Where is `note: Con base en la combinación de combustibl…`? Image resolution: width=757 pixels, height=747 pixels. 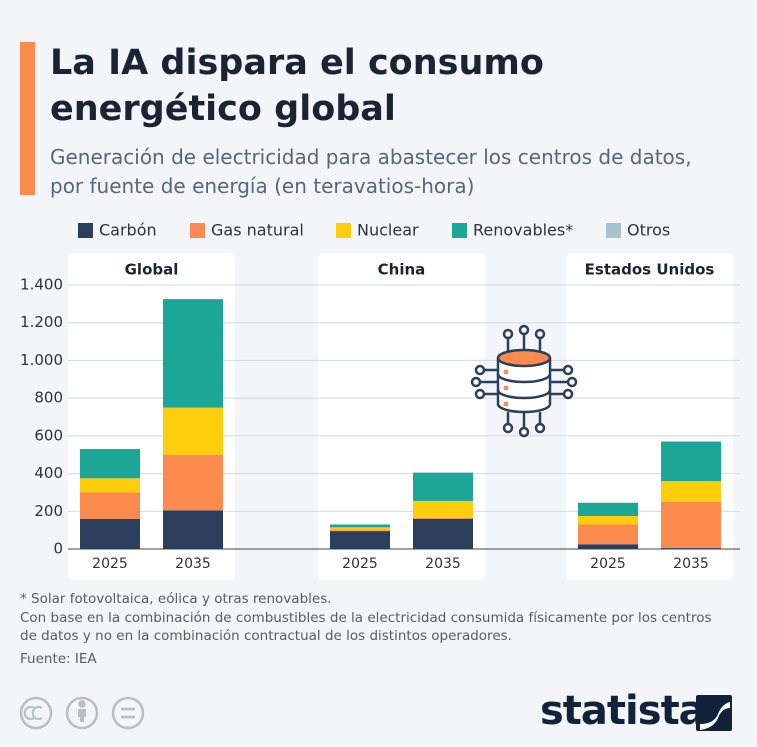 note: Con base en la combinación de combustibl… is located at coordinates (366, 627).